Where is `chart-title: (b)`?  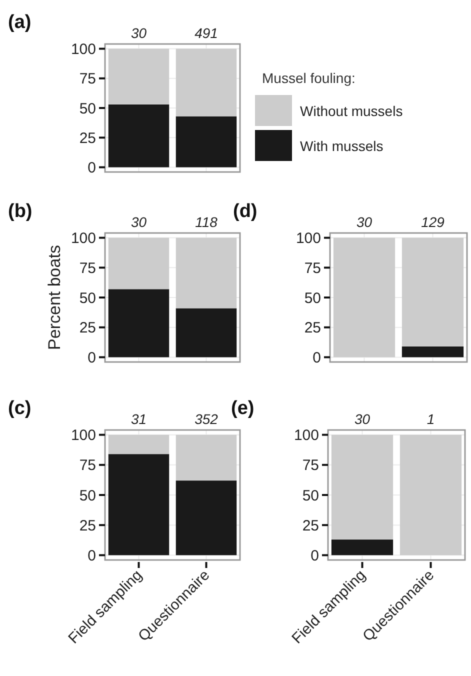
chart-title: (b) is located at coordinates (20, 211).